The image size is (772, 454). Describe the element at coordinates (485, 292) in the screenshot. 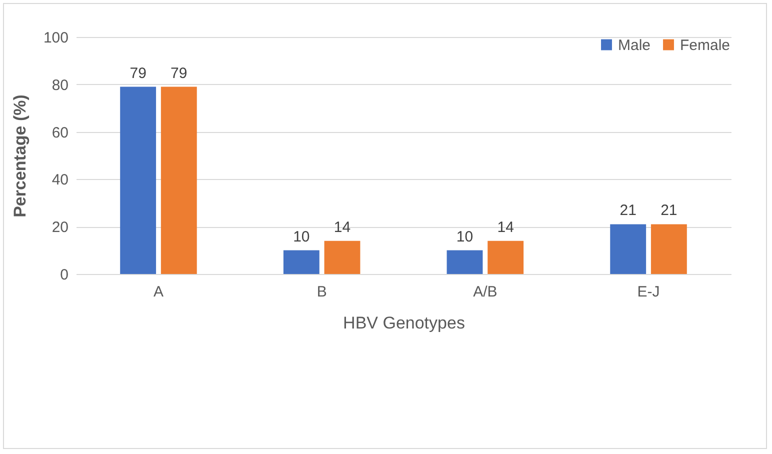

I see `x-tick-label: A/B` at that location.